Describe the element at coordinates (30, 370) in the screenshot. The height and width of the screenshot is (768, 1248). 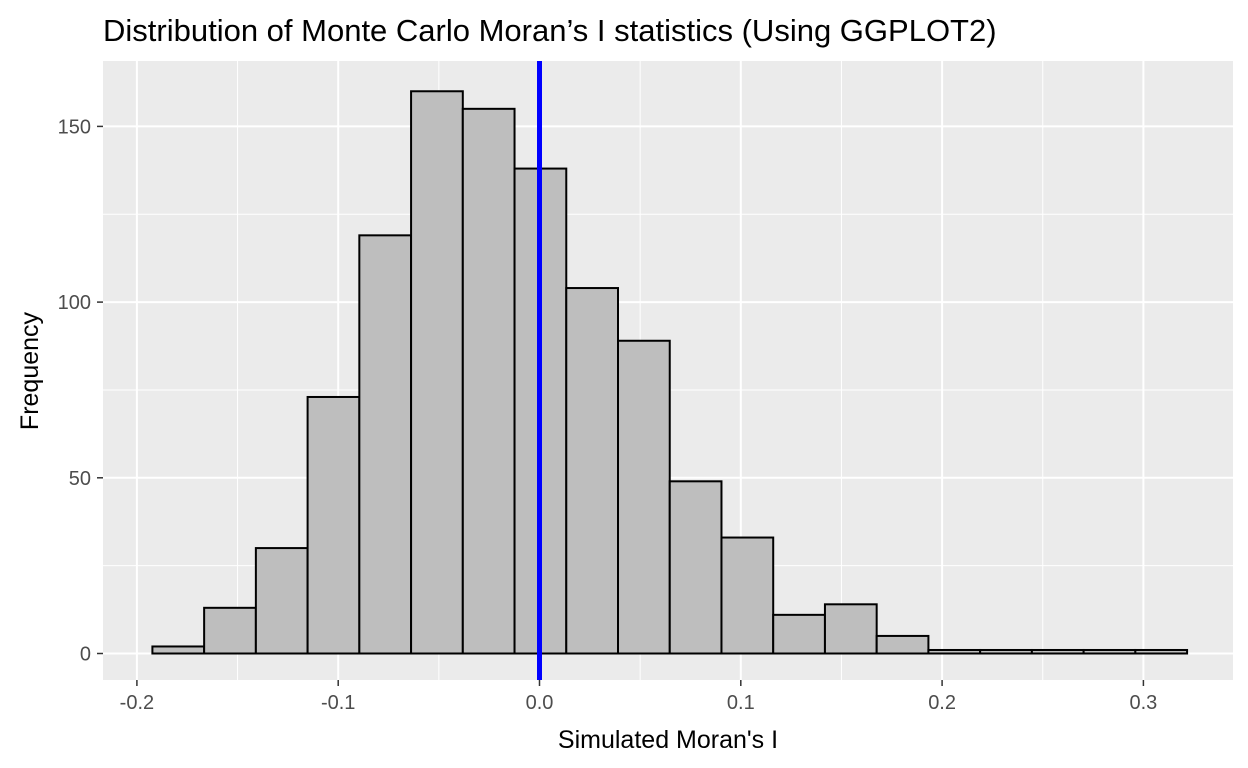
I see `y-axis-title: Frequency` at that location.